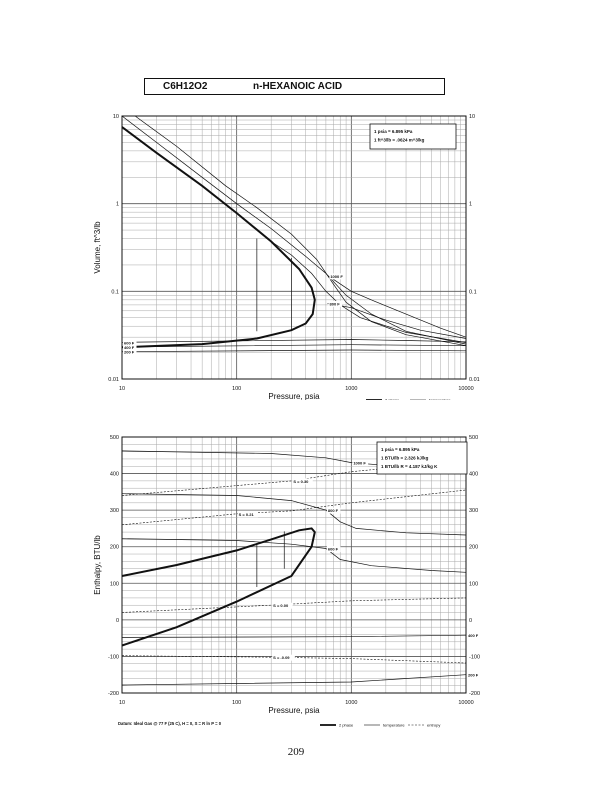 The width and height of the screenshot is (592, 800). What do you see at coordinates (408, 399) in the screenshot?
I see `legend: 2 phase temperature` at bounding box center [408, 399].